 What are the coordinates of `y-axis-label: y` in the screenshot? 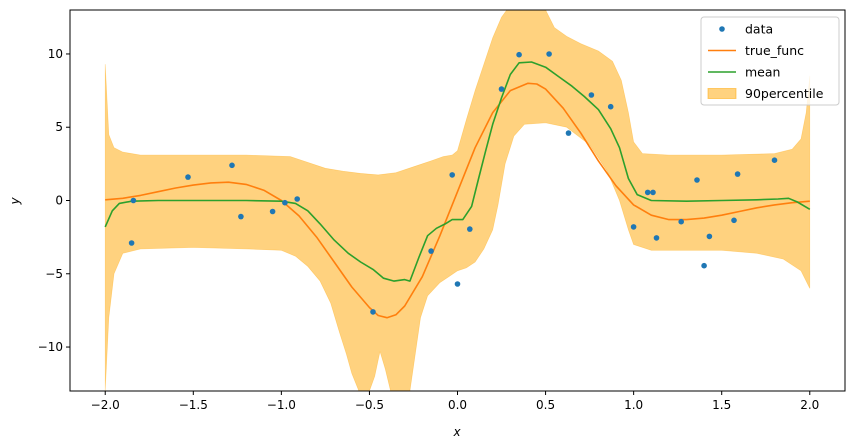 It's located at (15, 201).